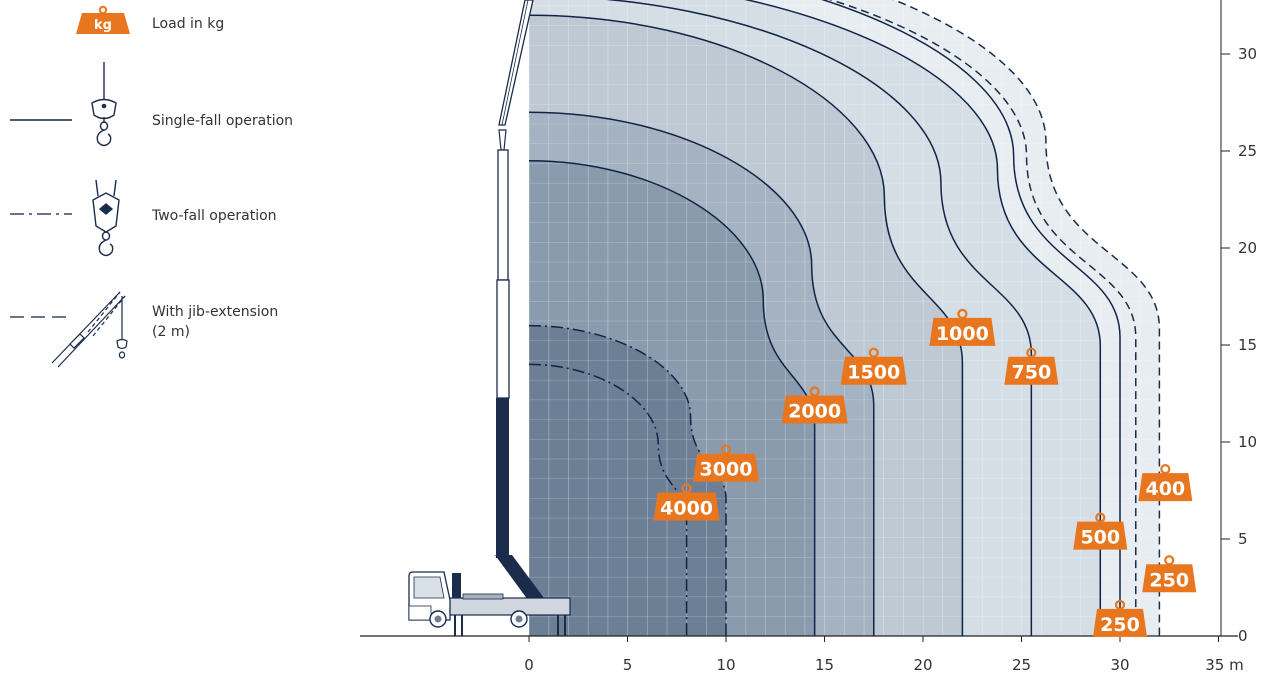  What do you see at coordinates (726, 470) in the screenshot?
I see `load-badge-label: 3000` at bounding box center [726, 470].